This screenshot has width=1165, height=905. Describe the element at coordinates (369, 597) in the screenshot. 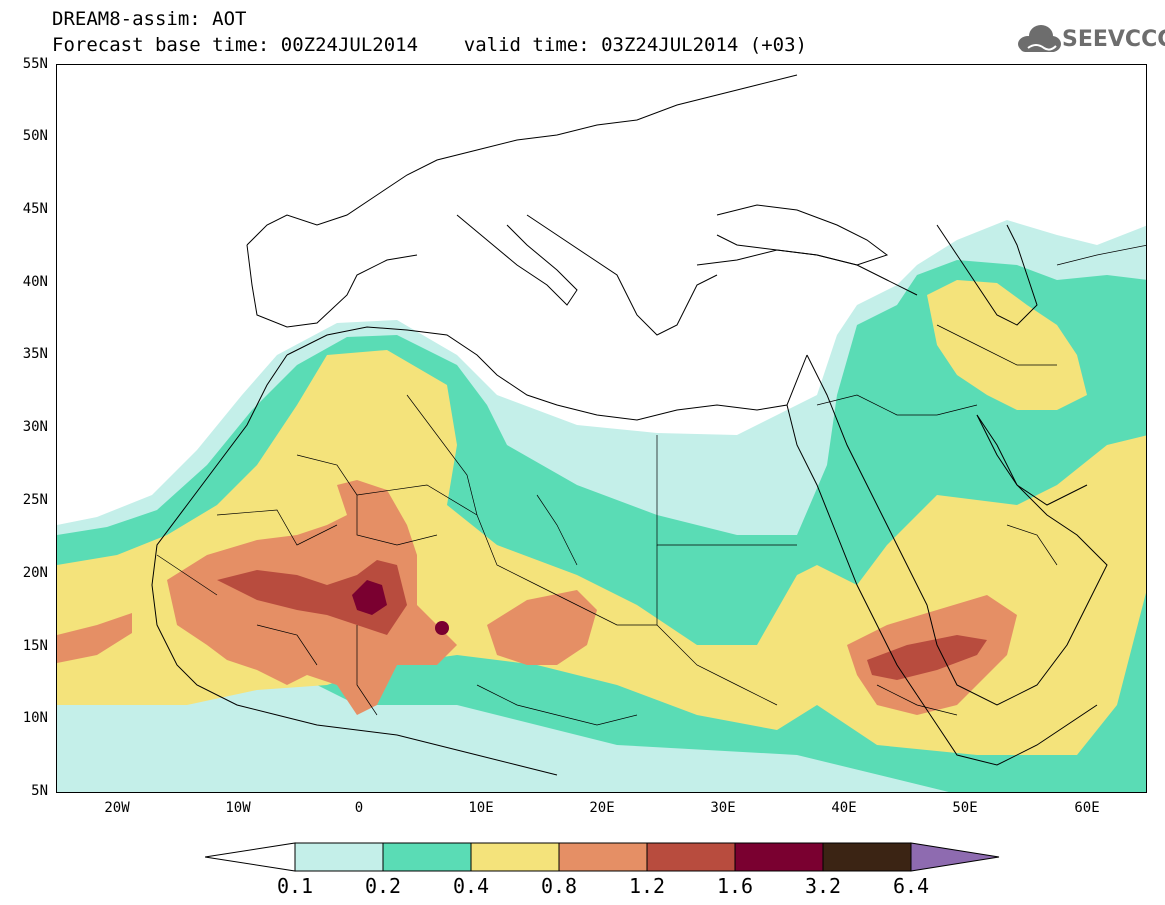

I see `aot-band-1.6` at that location.